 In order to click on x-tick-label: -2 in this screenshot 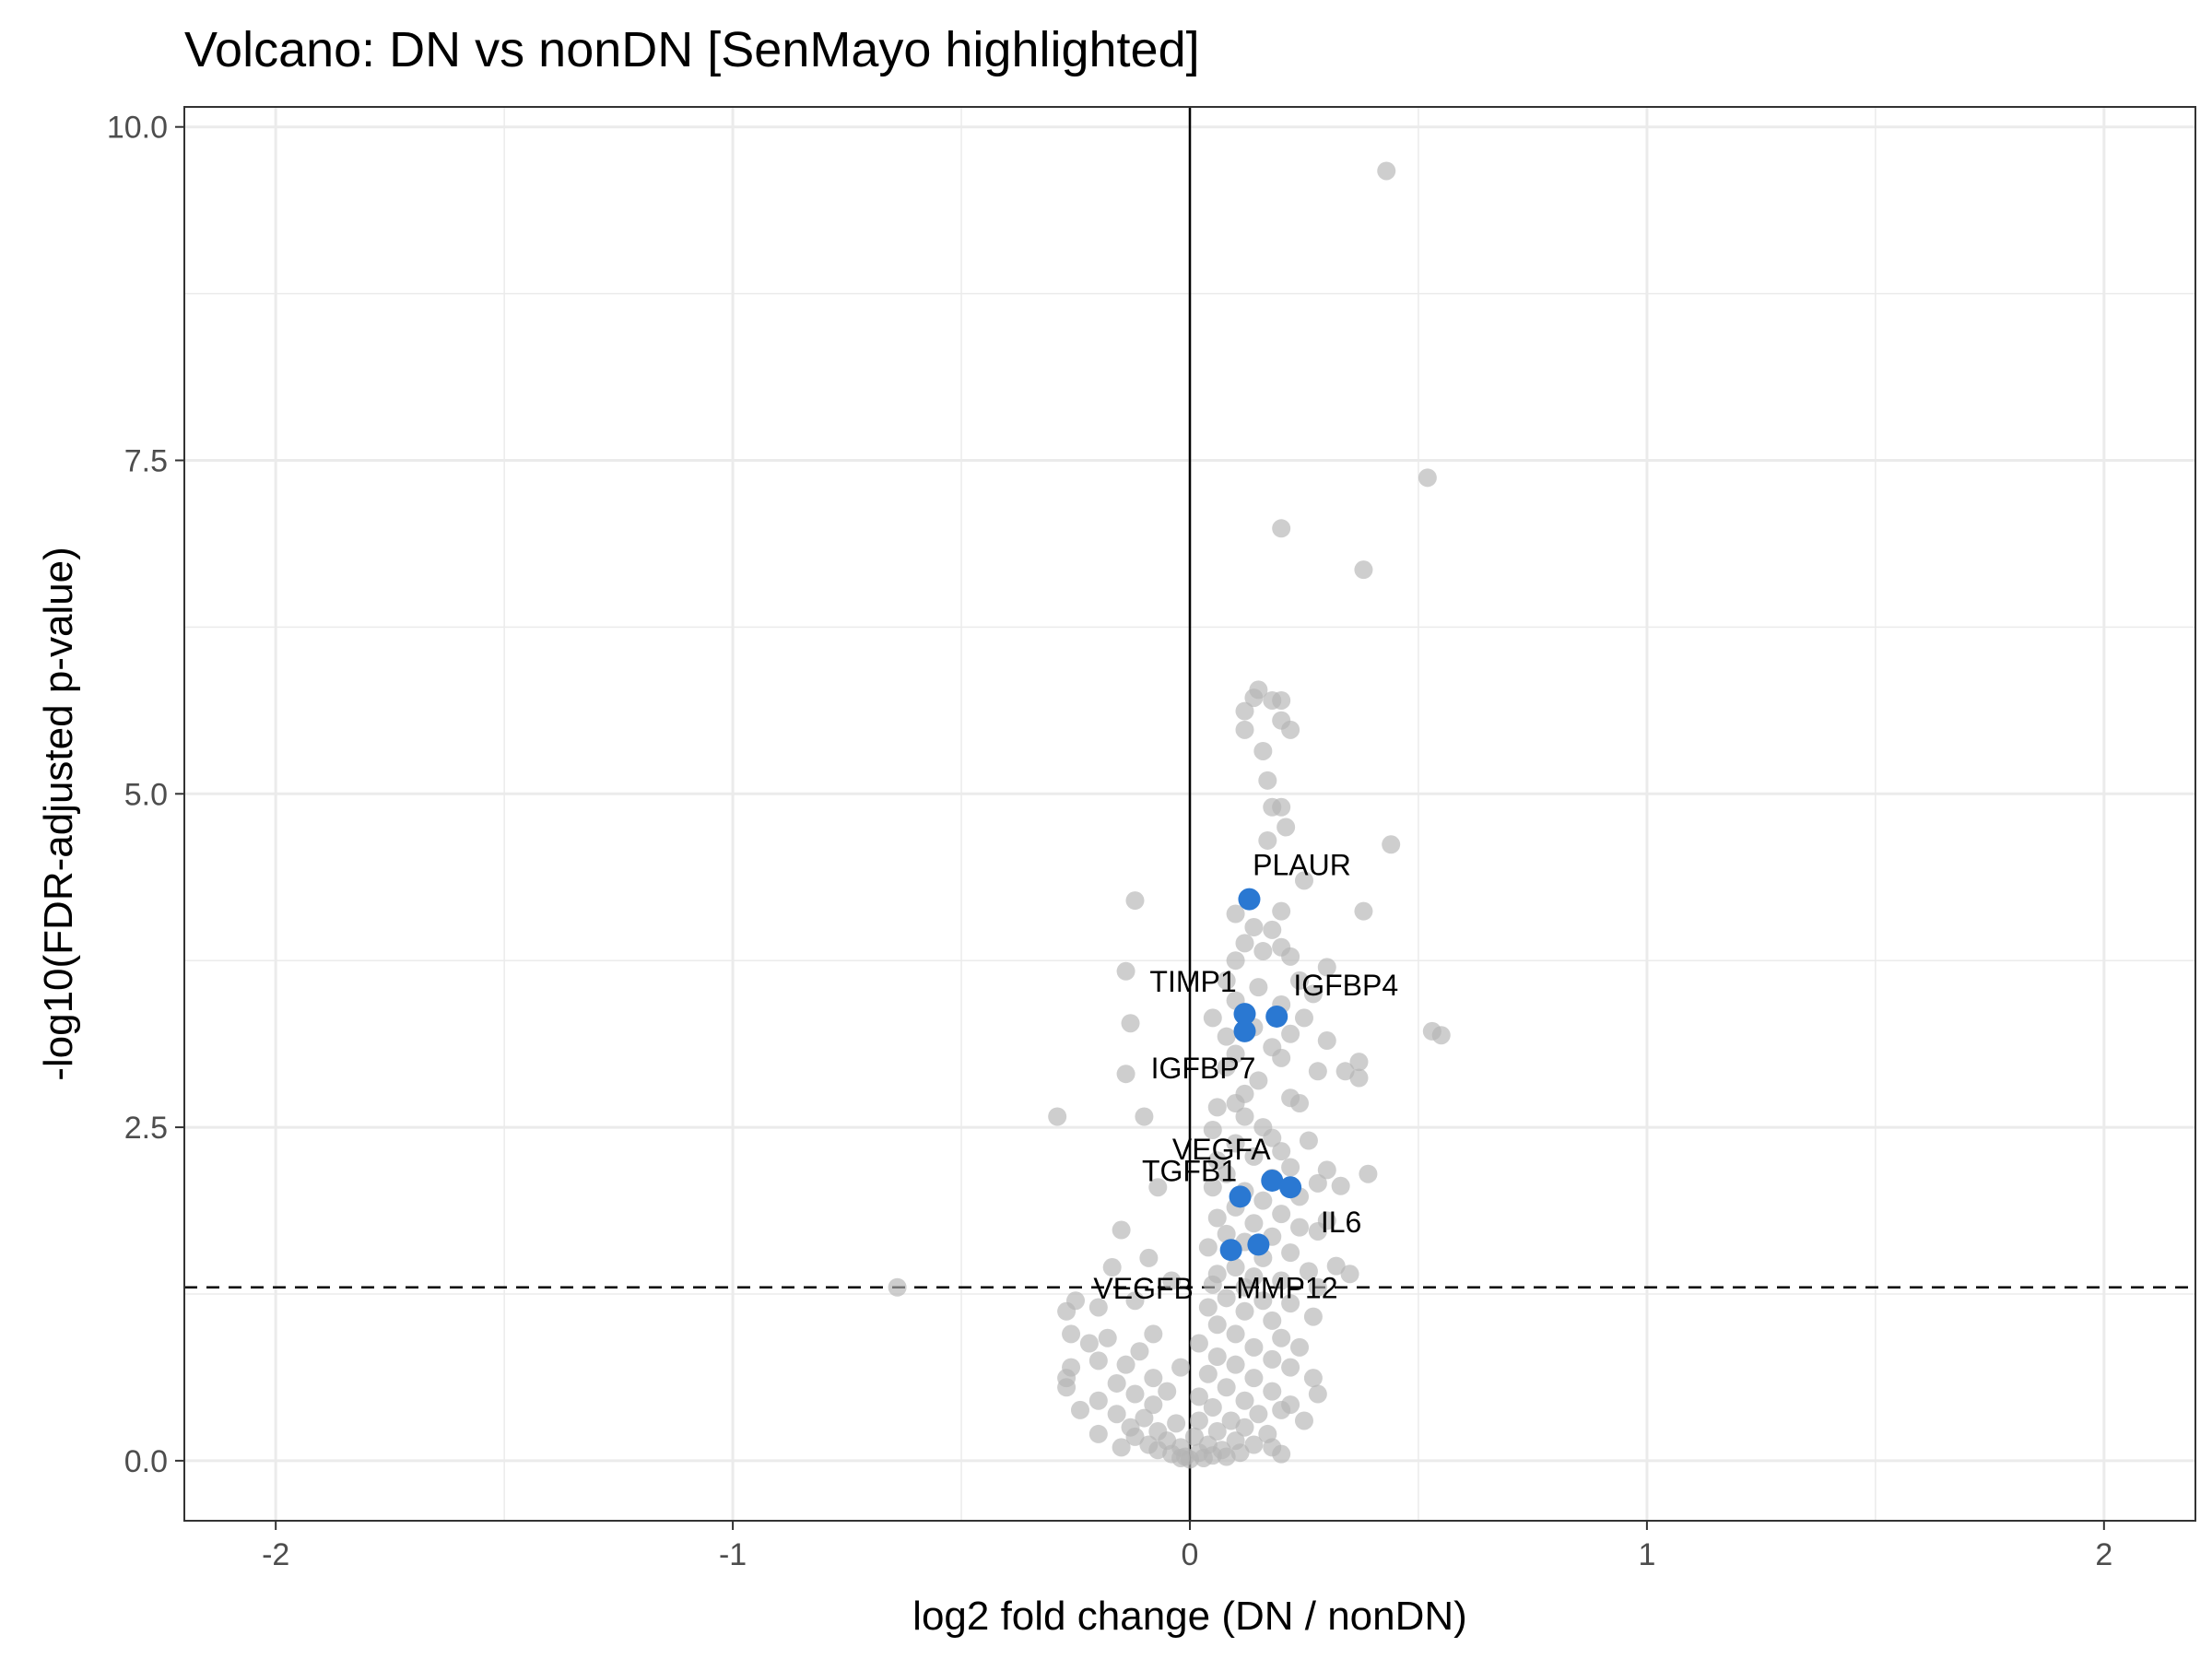, I will do `click(275, 1554)`.